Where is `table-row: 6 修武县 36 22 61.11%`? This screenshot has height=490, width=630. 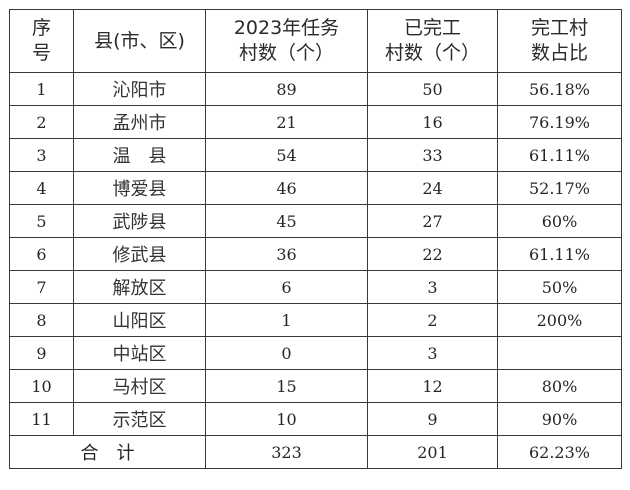
table-row: 6 修武县 36 22 61.11% is located at coordinates (315, 254).